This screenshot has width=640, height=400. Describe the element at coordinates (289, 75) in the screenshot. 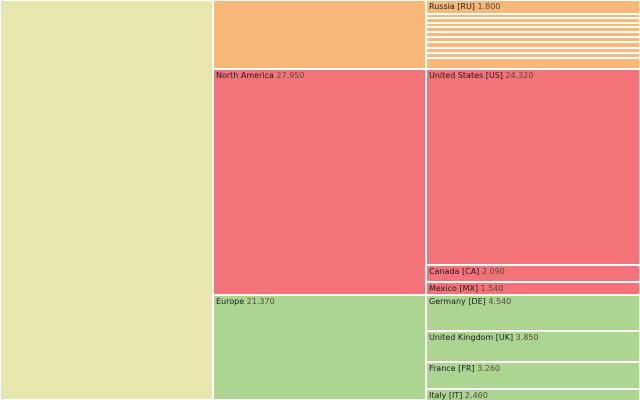

I see `group-label-north-america-value: 27.950` at that location.